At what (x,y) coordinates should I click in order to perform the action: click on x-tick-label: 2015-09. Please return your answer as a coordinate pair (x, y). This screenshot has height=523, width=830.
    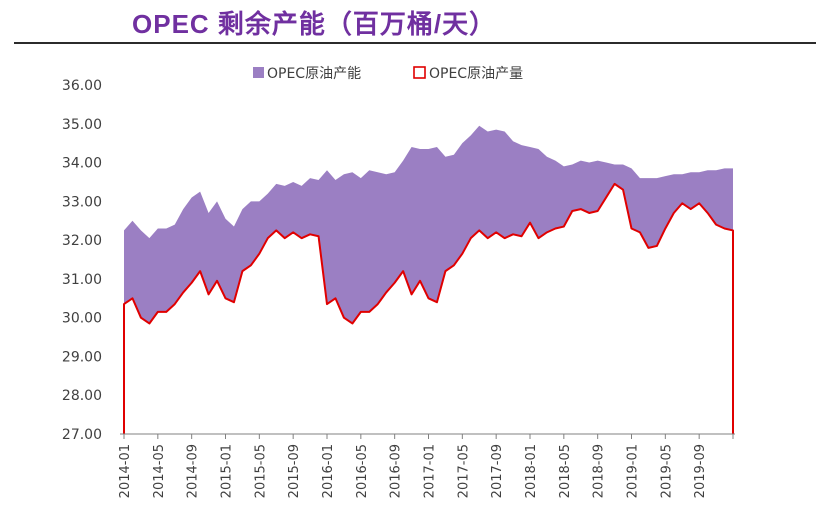
    Looking at the image, I should click on (294, 471).